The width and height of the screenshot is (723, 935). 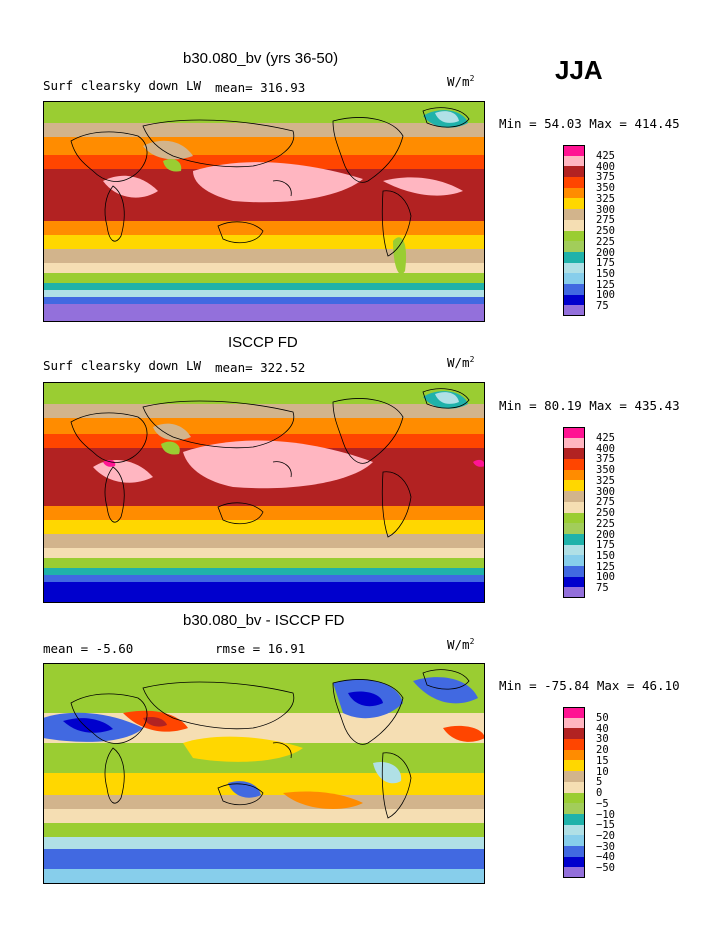 I want to click on panel3-tick: 15, so click(x=602, y=761).